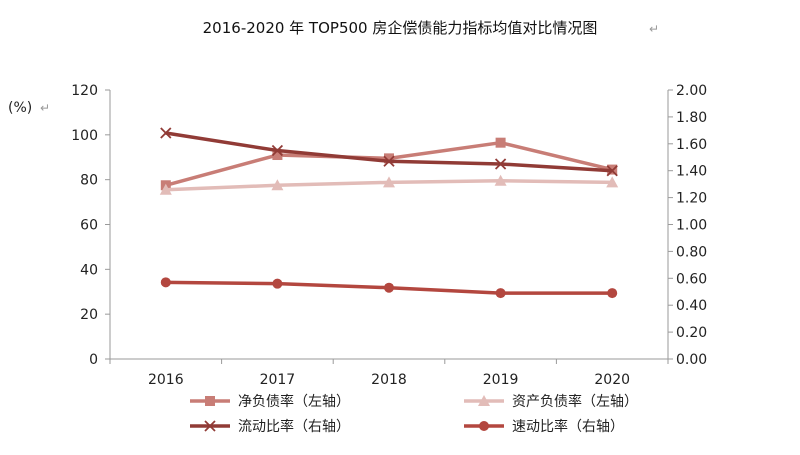 The width and height of the screenshot is (800, 455). I want to click on left-tick-label: 20, so click(89, 315).